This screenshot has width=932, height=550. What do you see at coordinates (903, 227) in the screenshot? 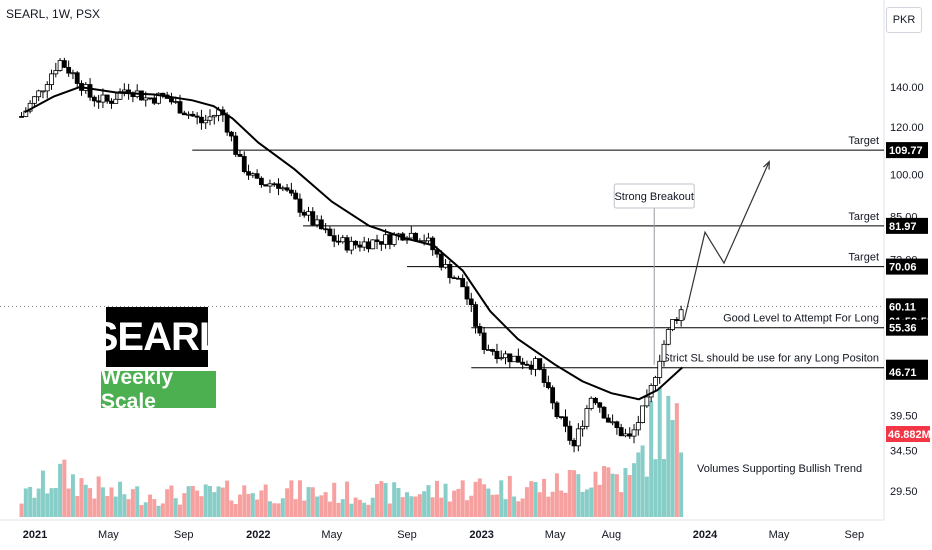
I see `price-label-text: 81.97` at bounding box center [903, 227].